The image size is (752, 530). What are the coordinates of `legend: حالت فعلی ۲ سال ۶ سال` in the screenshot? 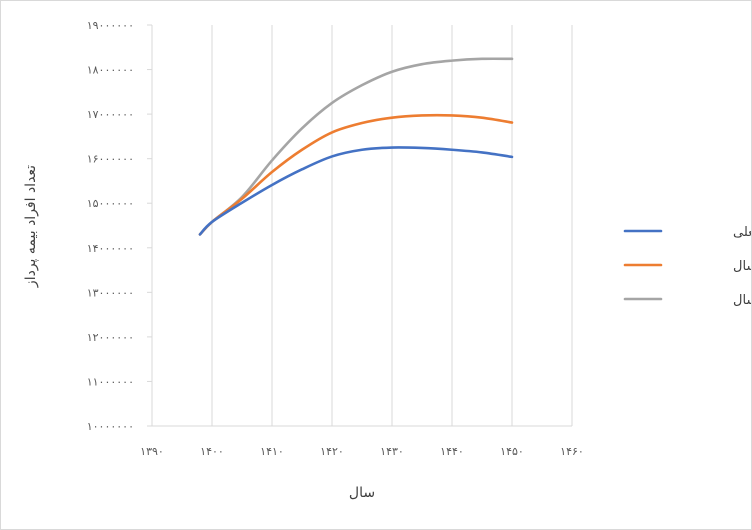 It's located at (687, 266).